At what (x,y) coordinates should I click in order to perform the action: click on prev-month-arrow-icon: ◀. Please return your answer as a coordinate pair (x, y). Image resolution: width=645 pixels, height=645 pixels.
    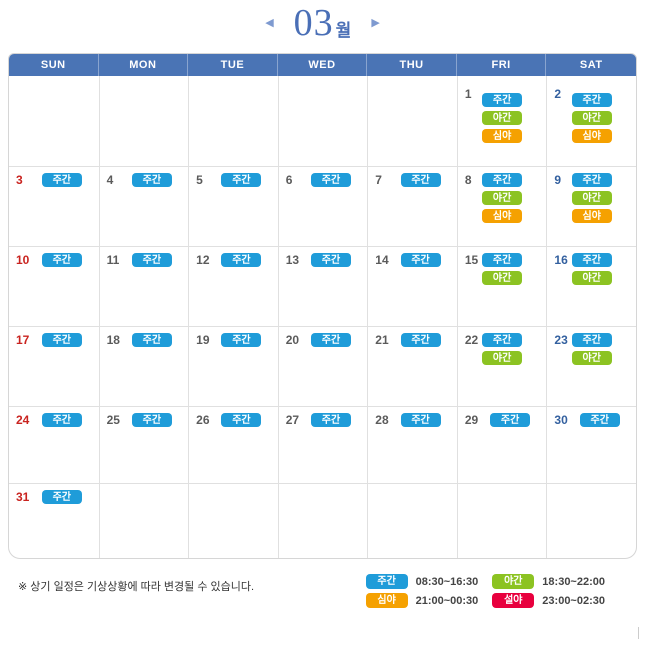
    Looking at the image, I should click on (269, 22).